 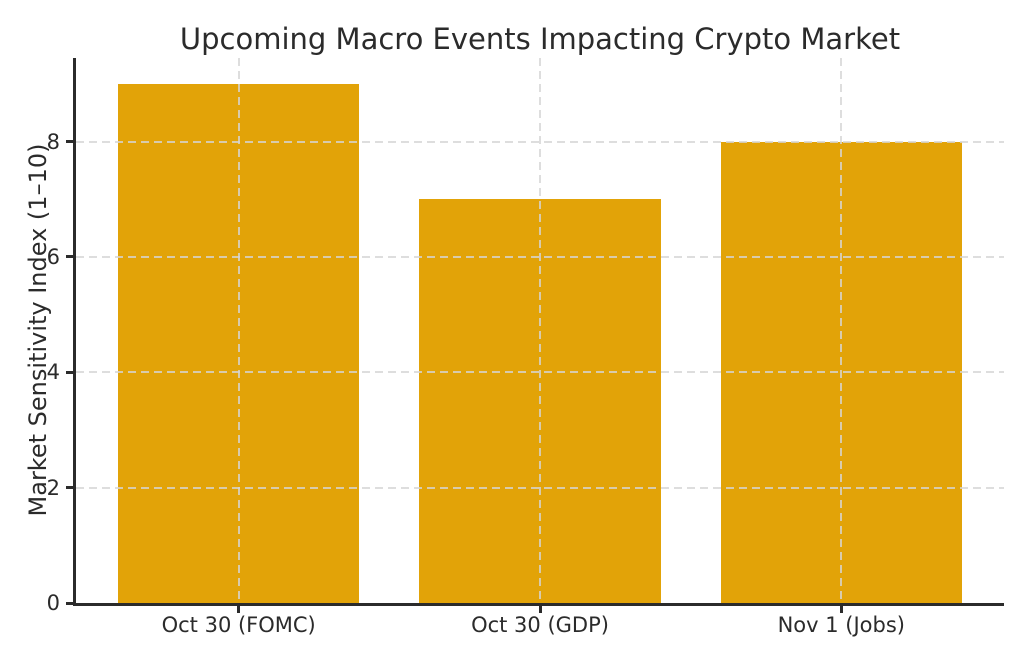 What do you see at coordinates (53, 603) in the screenshot?
I see `y-tick-label-0: 0` at bounding box center [53, 603].